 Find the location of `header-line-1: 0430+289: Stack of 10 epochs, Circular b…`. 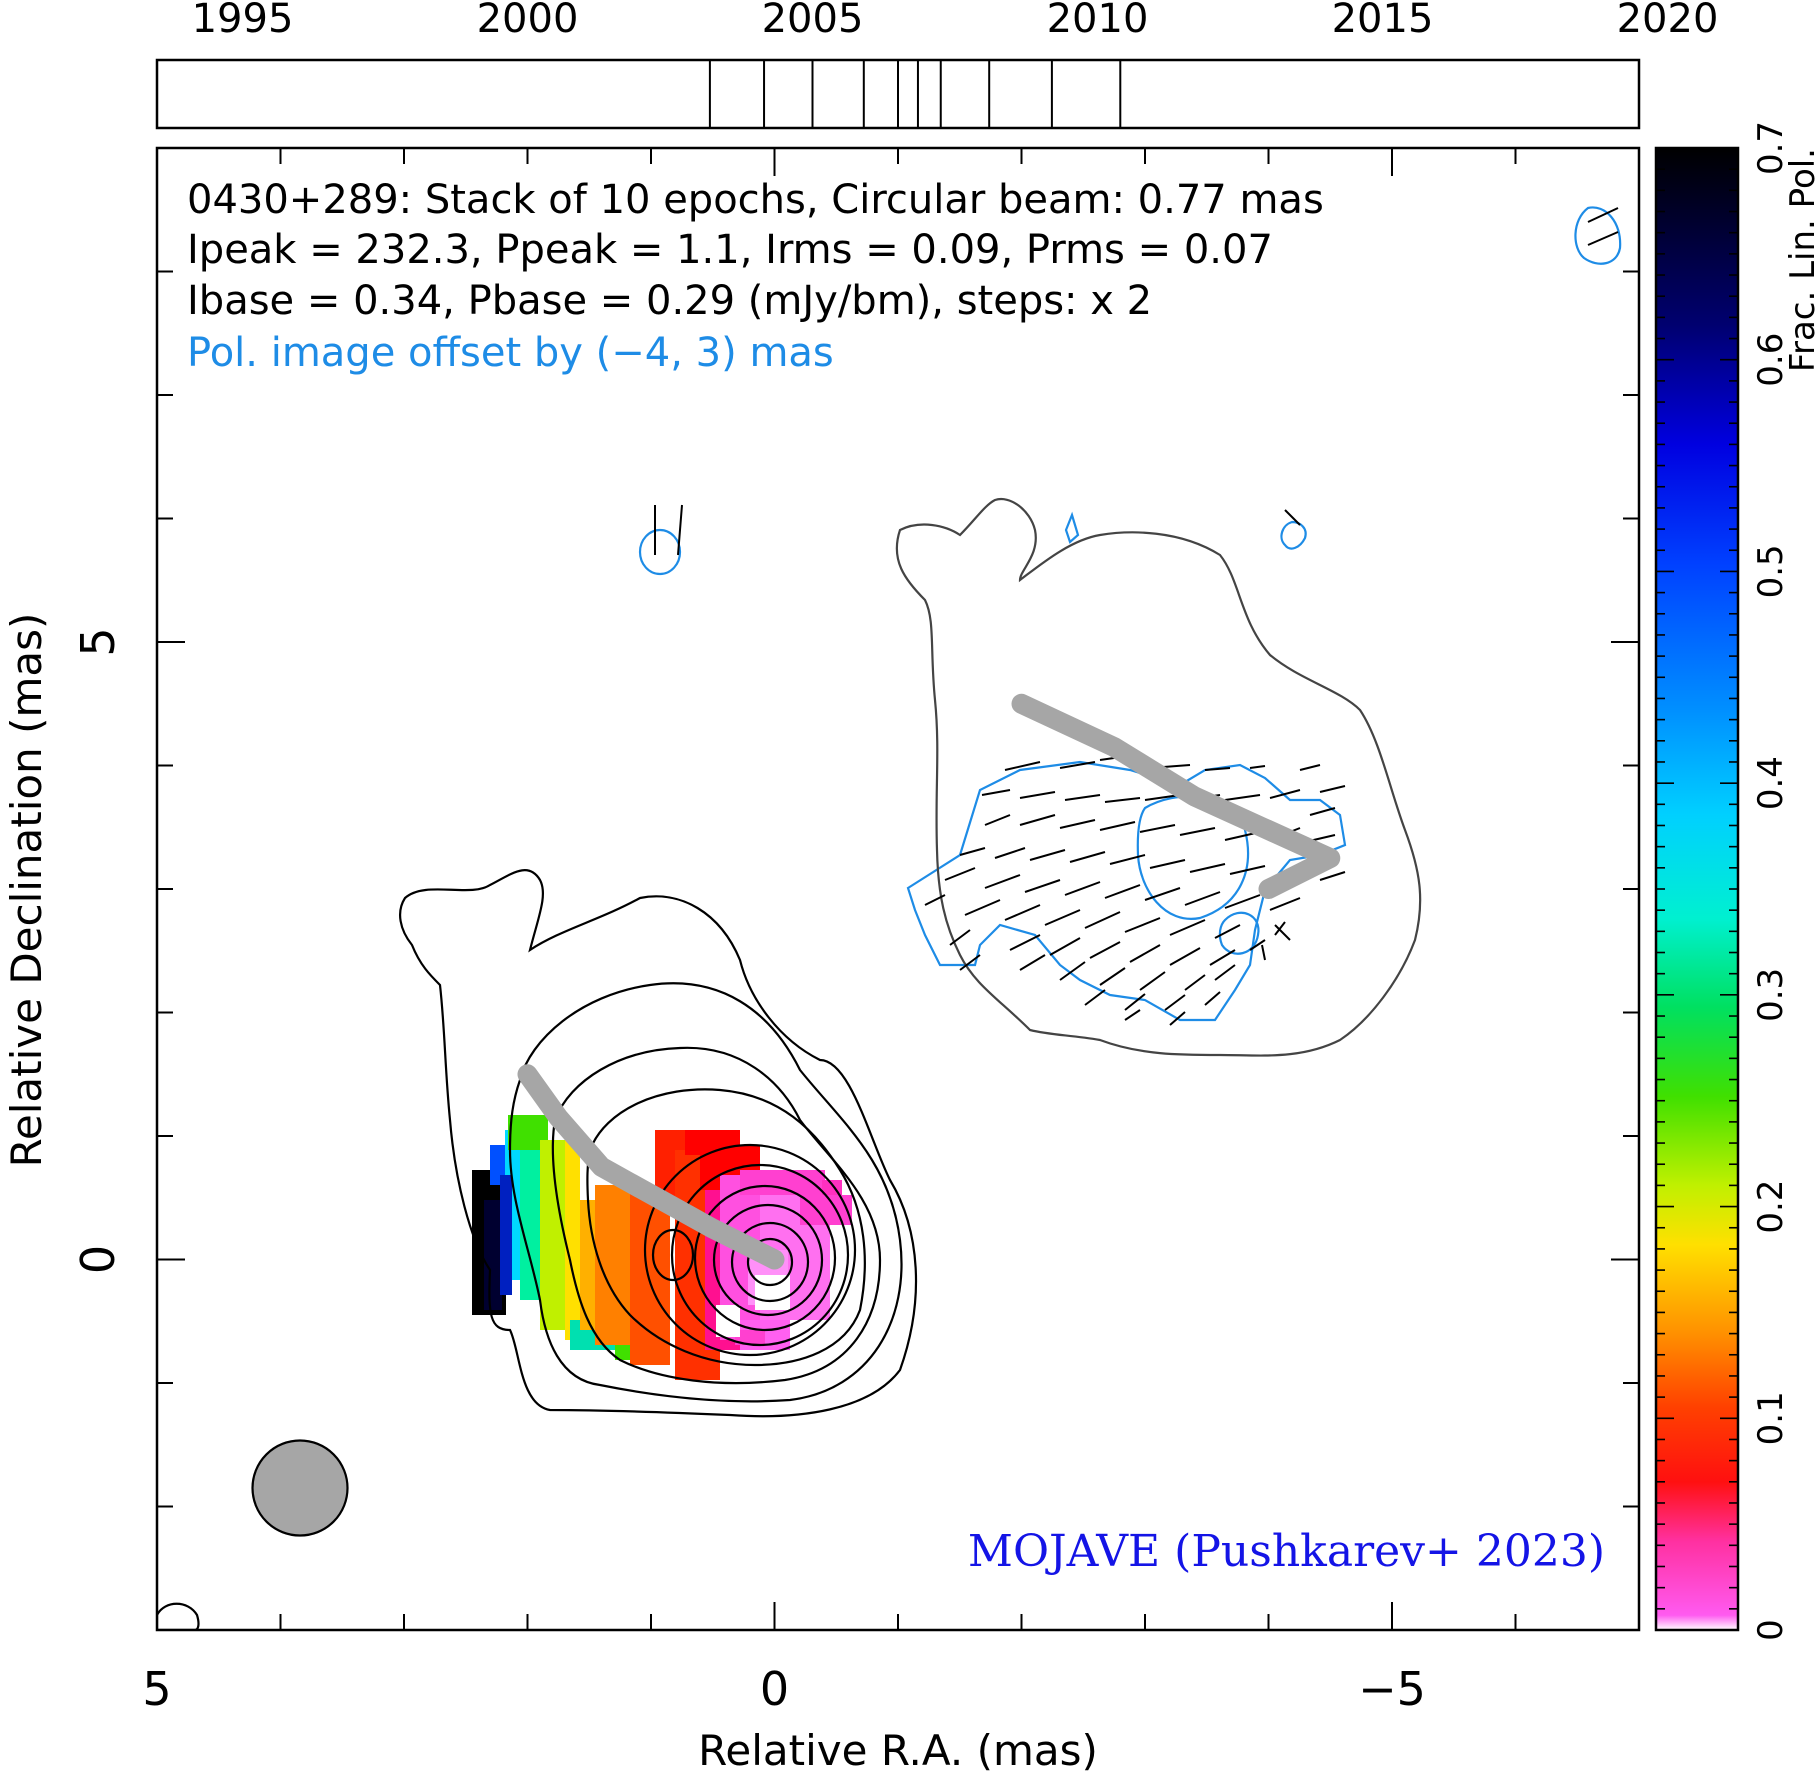

header-line-1: 0430+289: Stack of 10 epochs, Circular b… is located at coordinates (755, 200).